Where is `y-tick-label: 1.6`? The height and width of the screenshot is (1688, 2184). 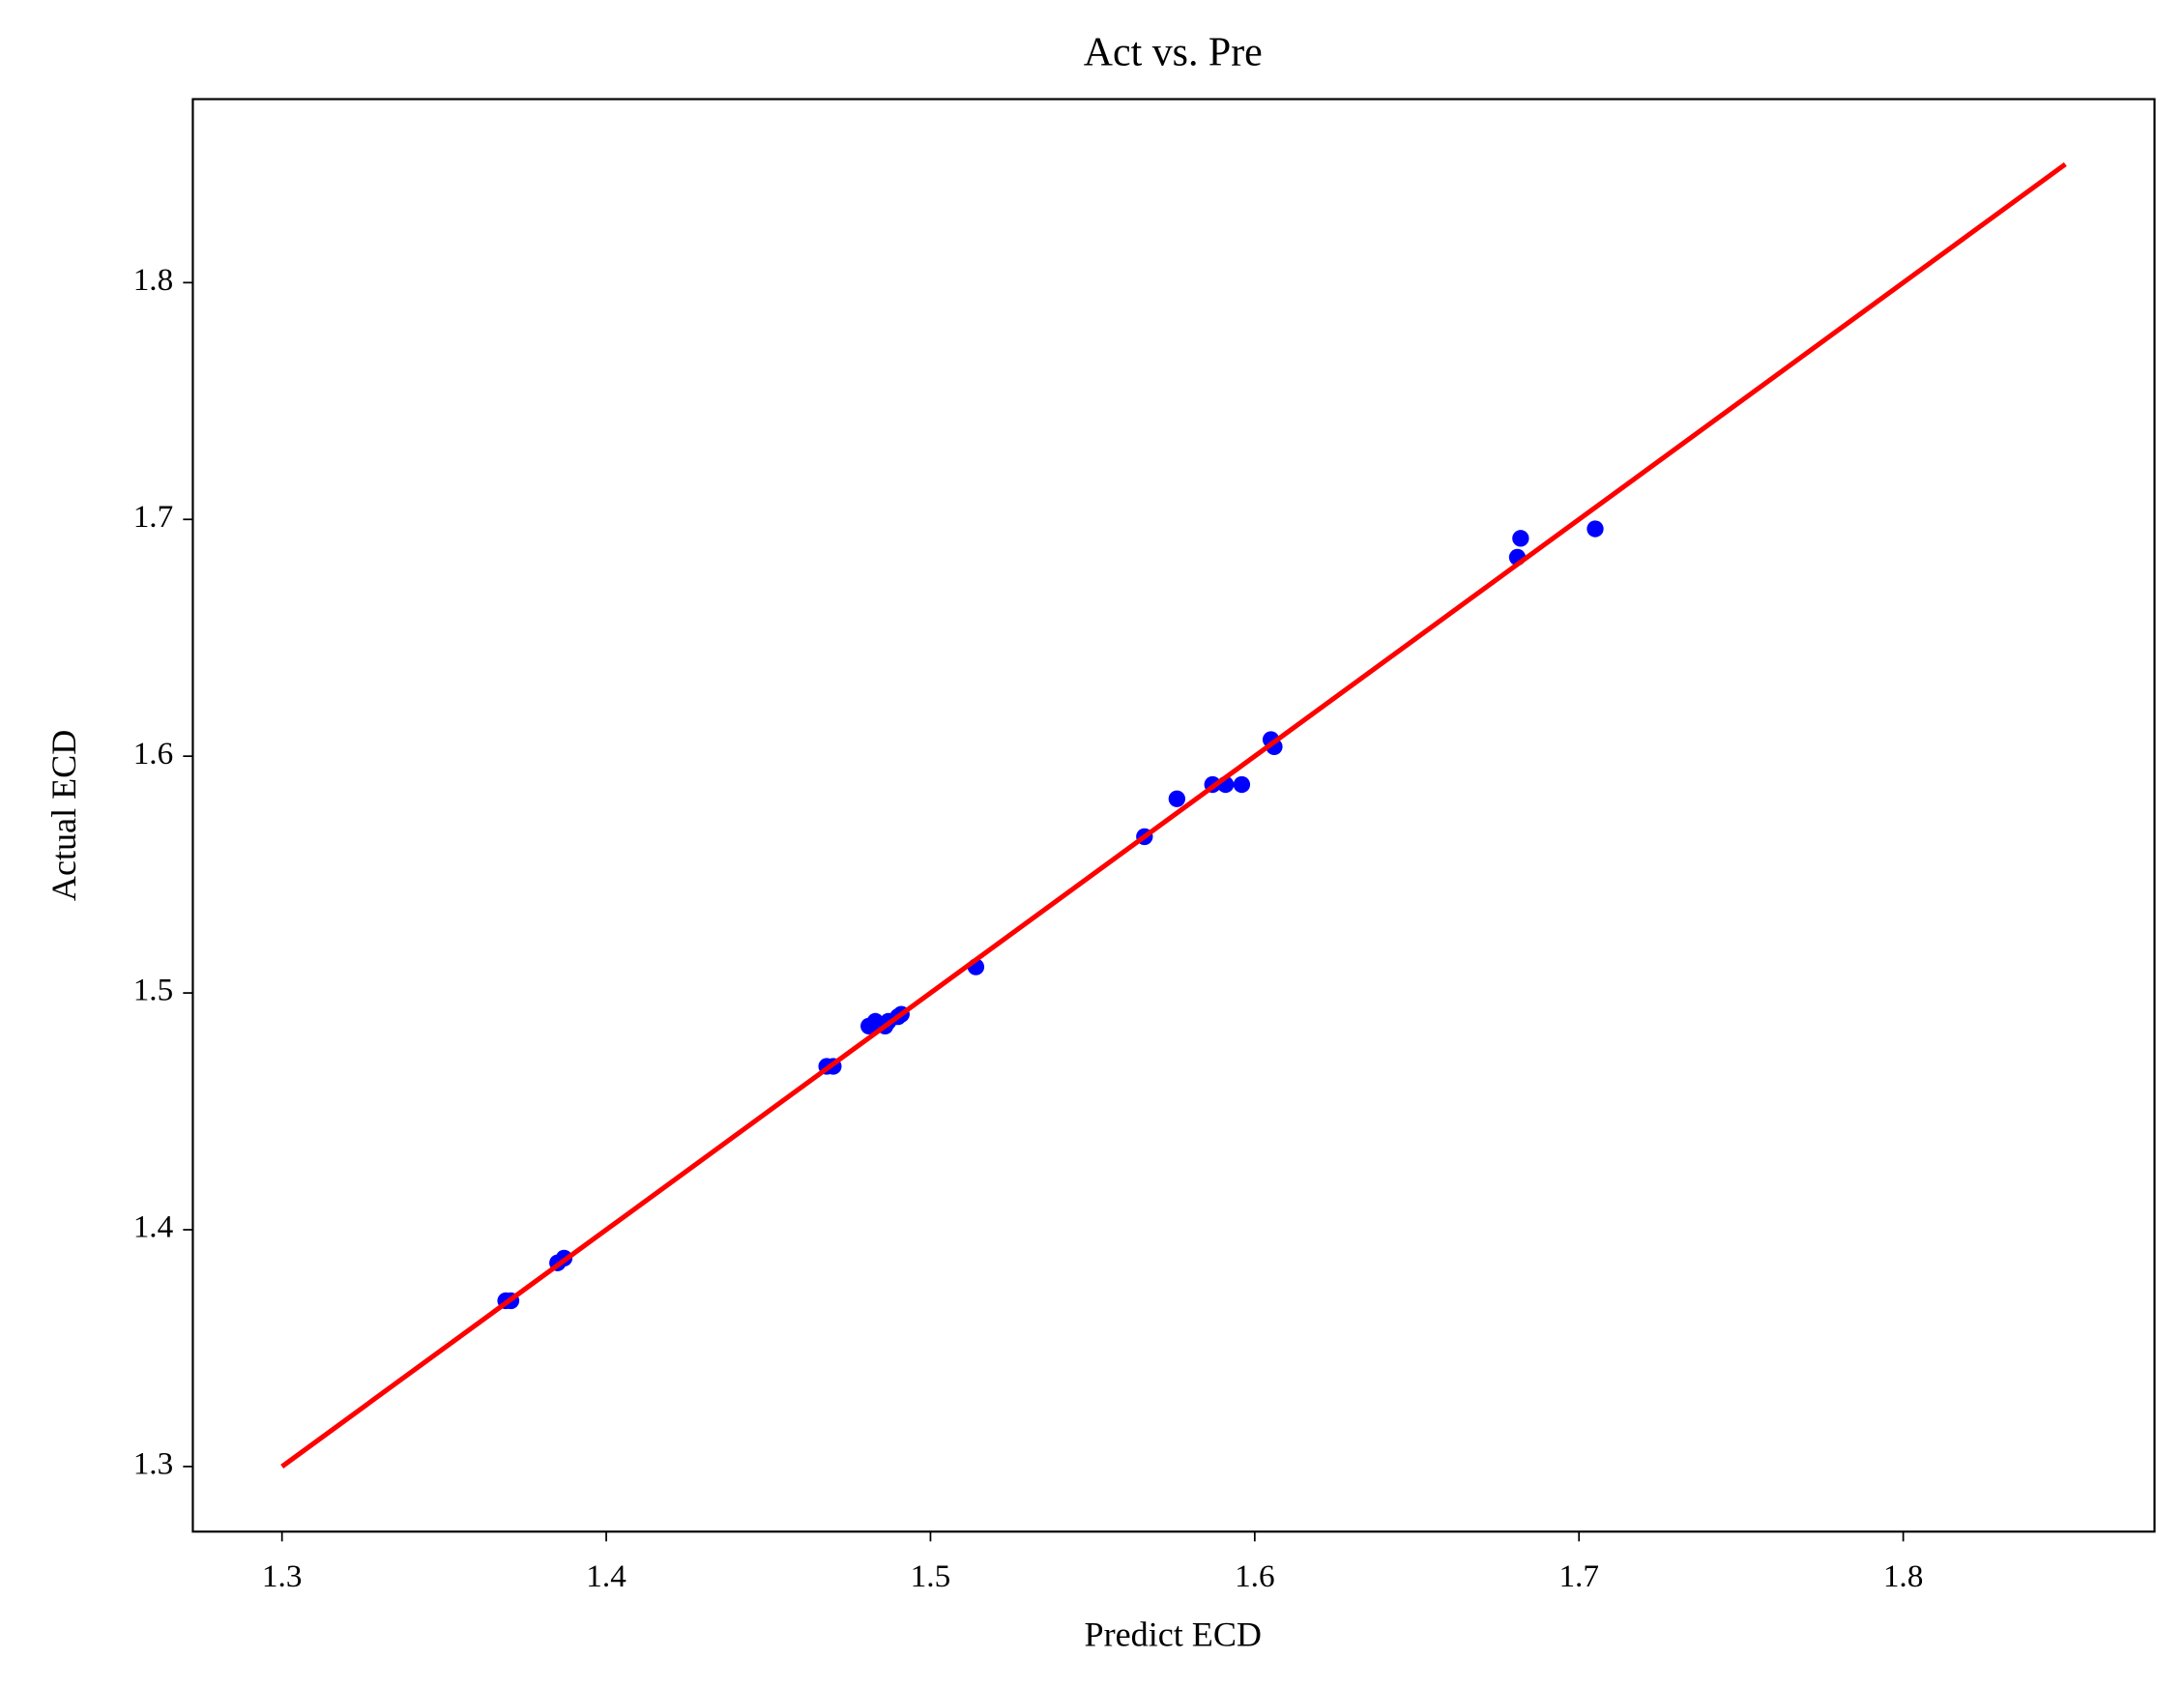
y-tick-label: 1.6 is located at coordinates (153, 753).